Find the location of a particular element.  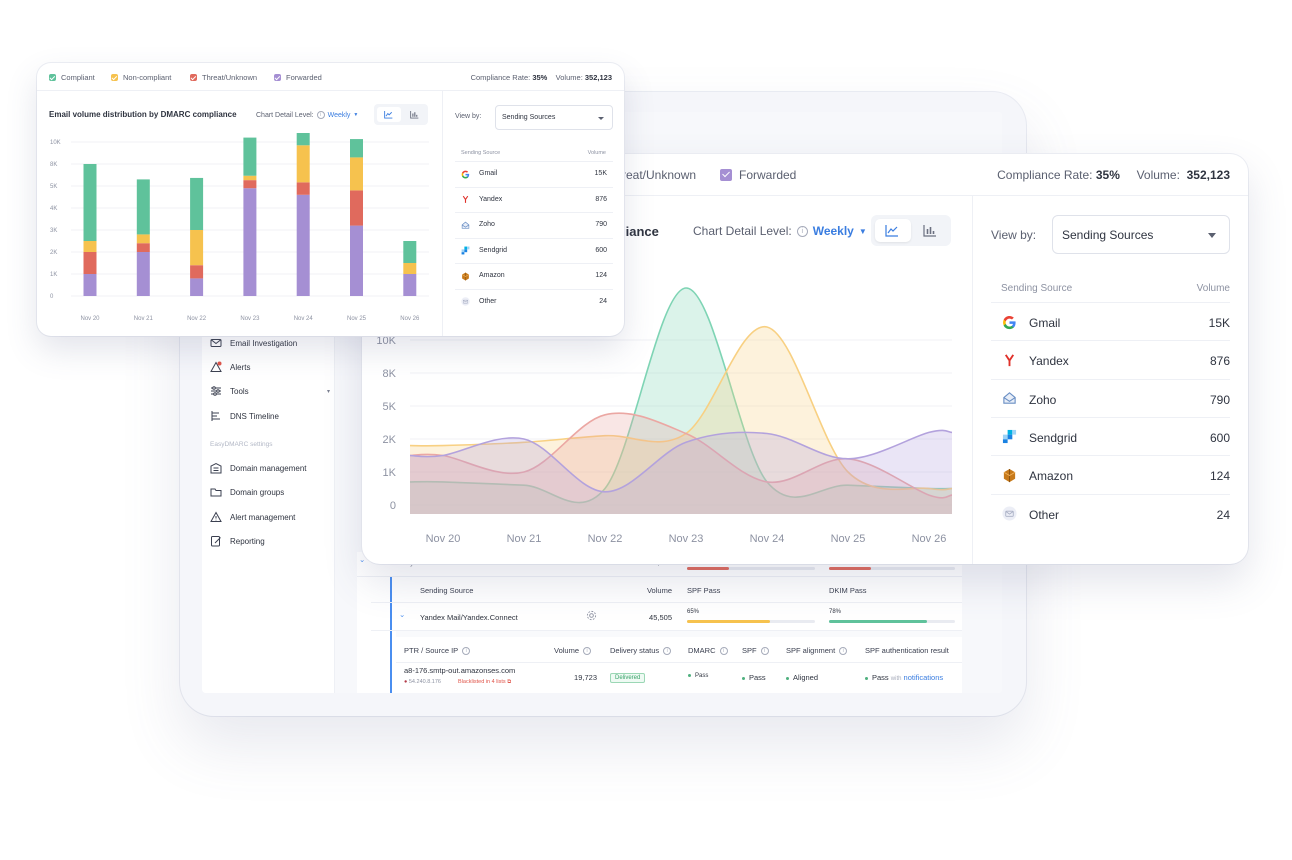

sidebar-item-domain-management: Domain management is located at coordinates (270, 468).